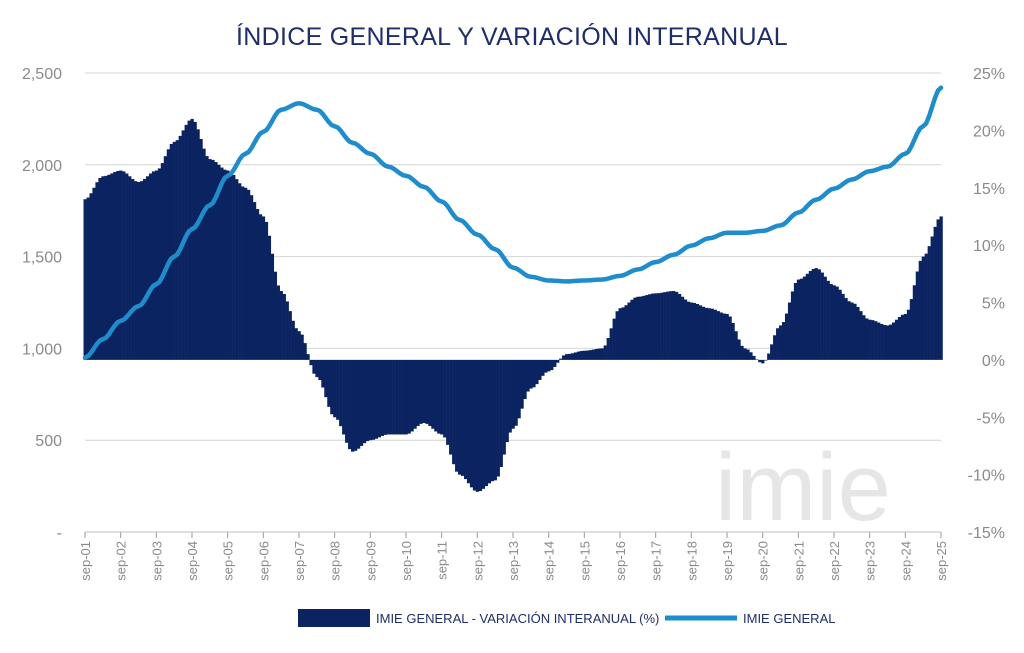 This screenshot has width=1024, height=653. I want to click on x-tick-label: sep-16, so click(620, 561).